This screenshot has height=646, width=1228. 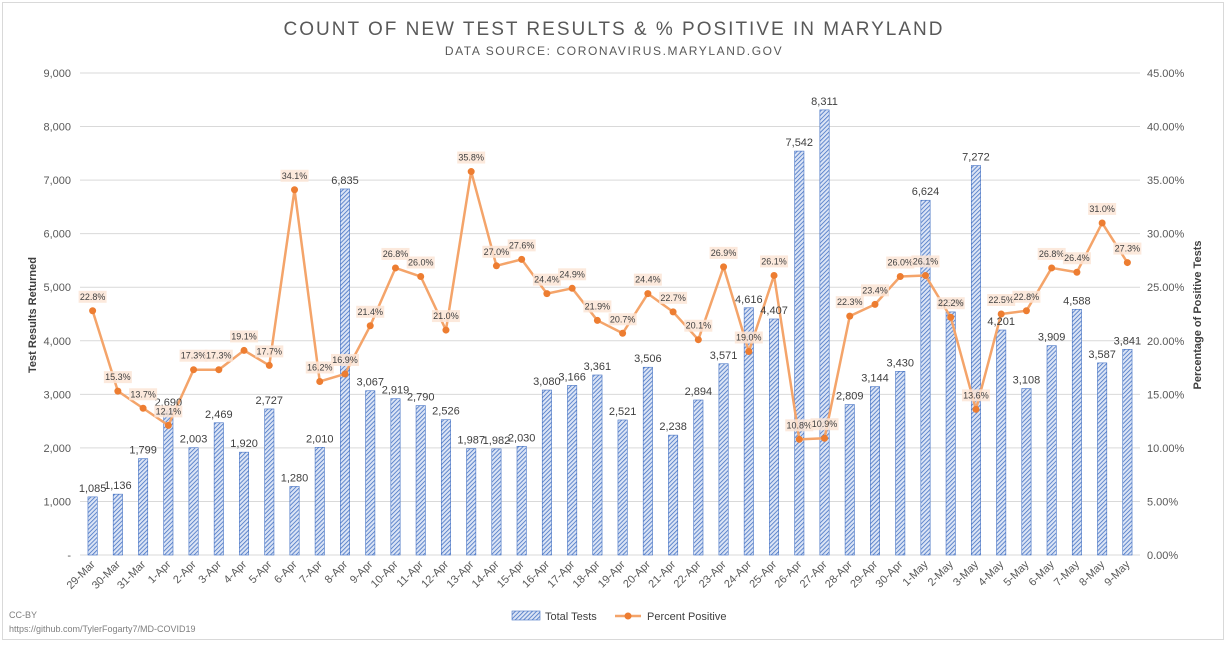 I want to click on right-tick-label: 25.00%, so click(x=1166, y=288).